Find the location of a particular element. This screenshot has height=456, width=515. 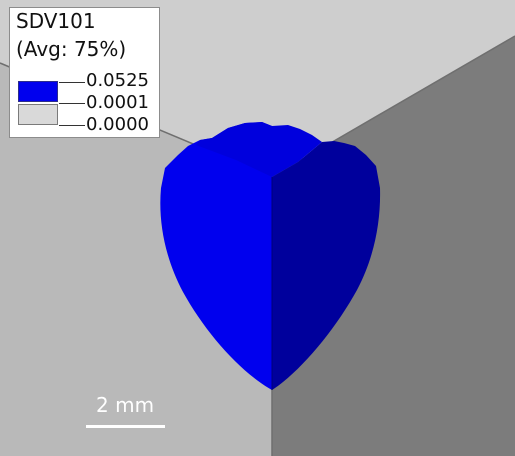

scale-bar-label: 2 mm is located at coordinates (125, 405).